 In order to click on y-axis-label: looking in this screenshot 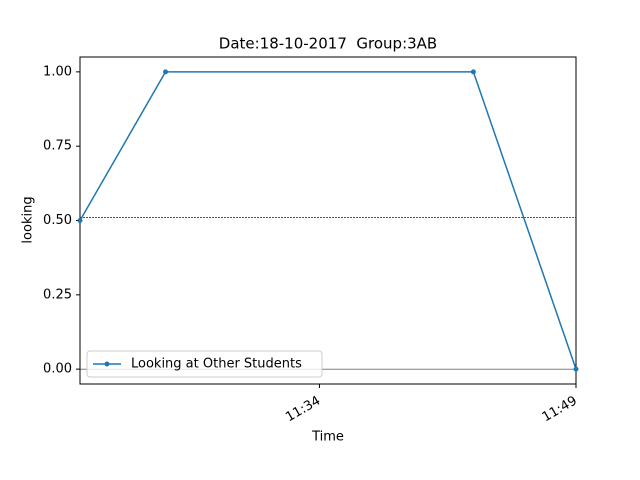, I will do `click(28, 219)`.